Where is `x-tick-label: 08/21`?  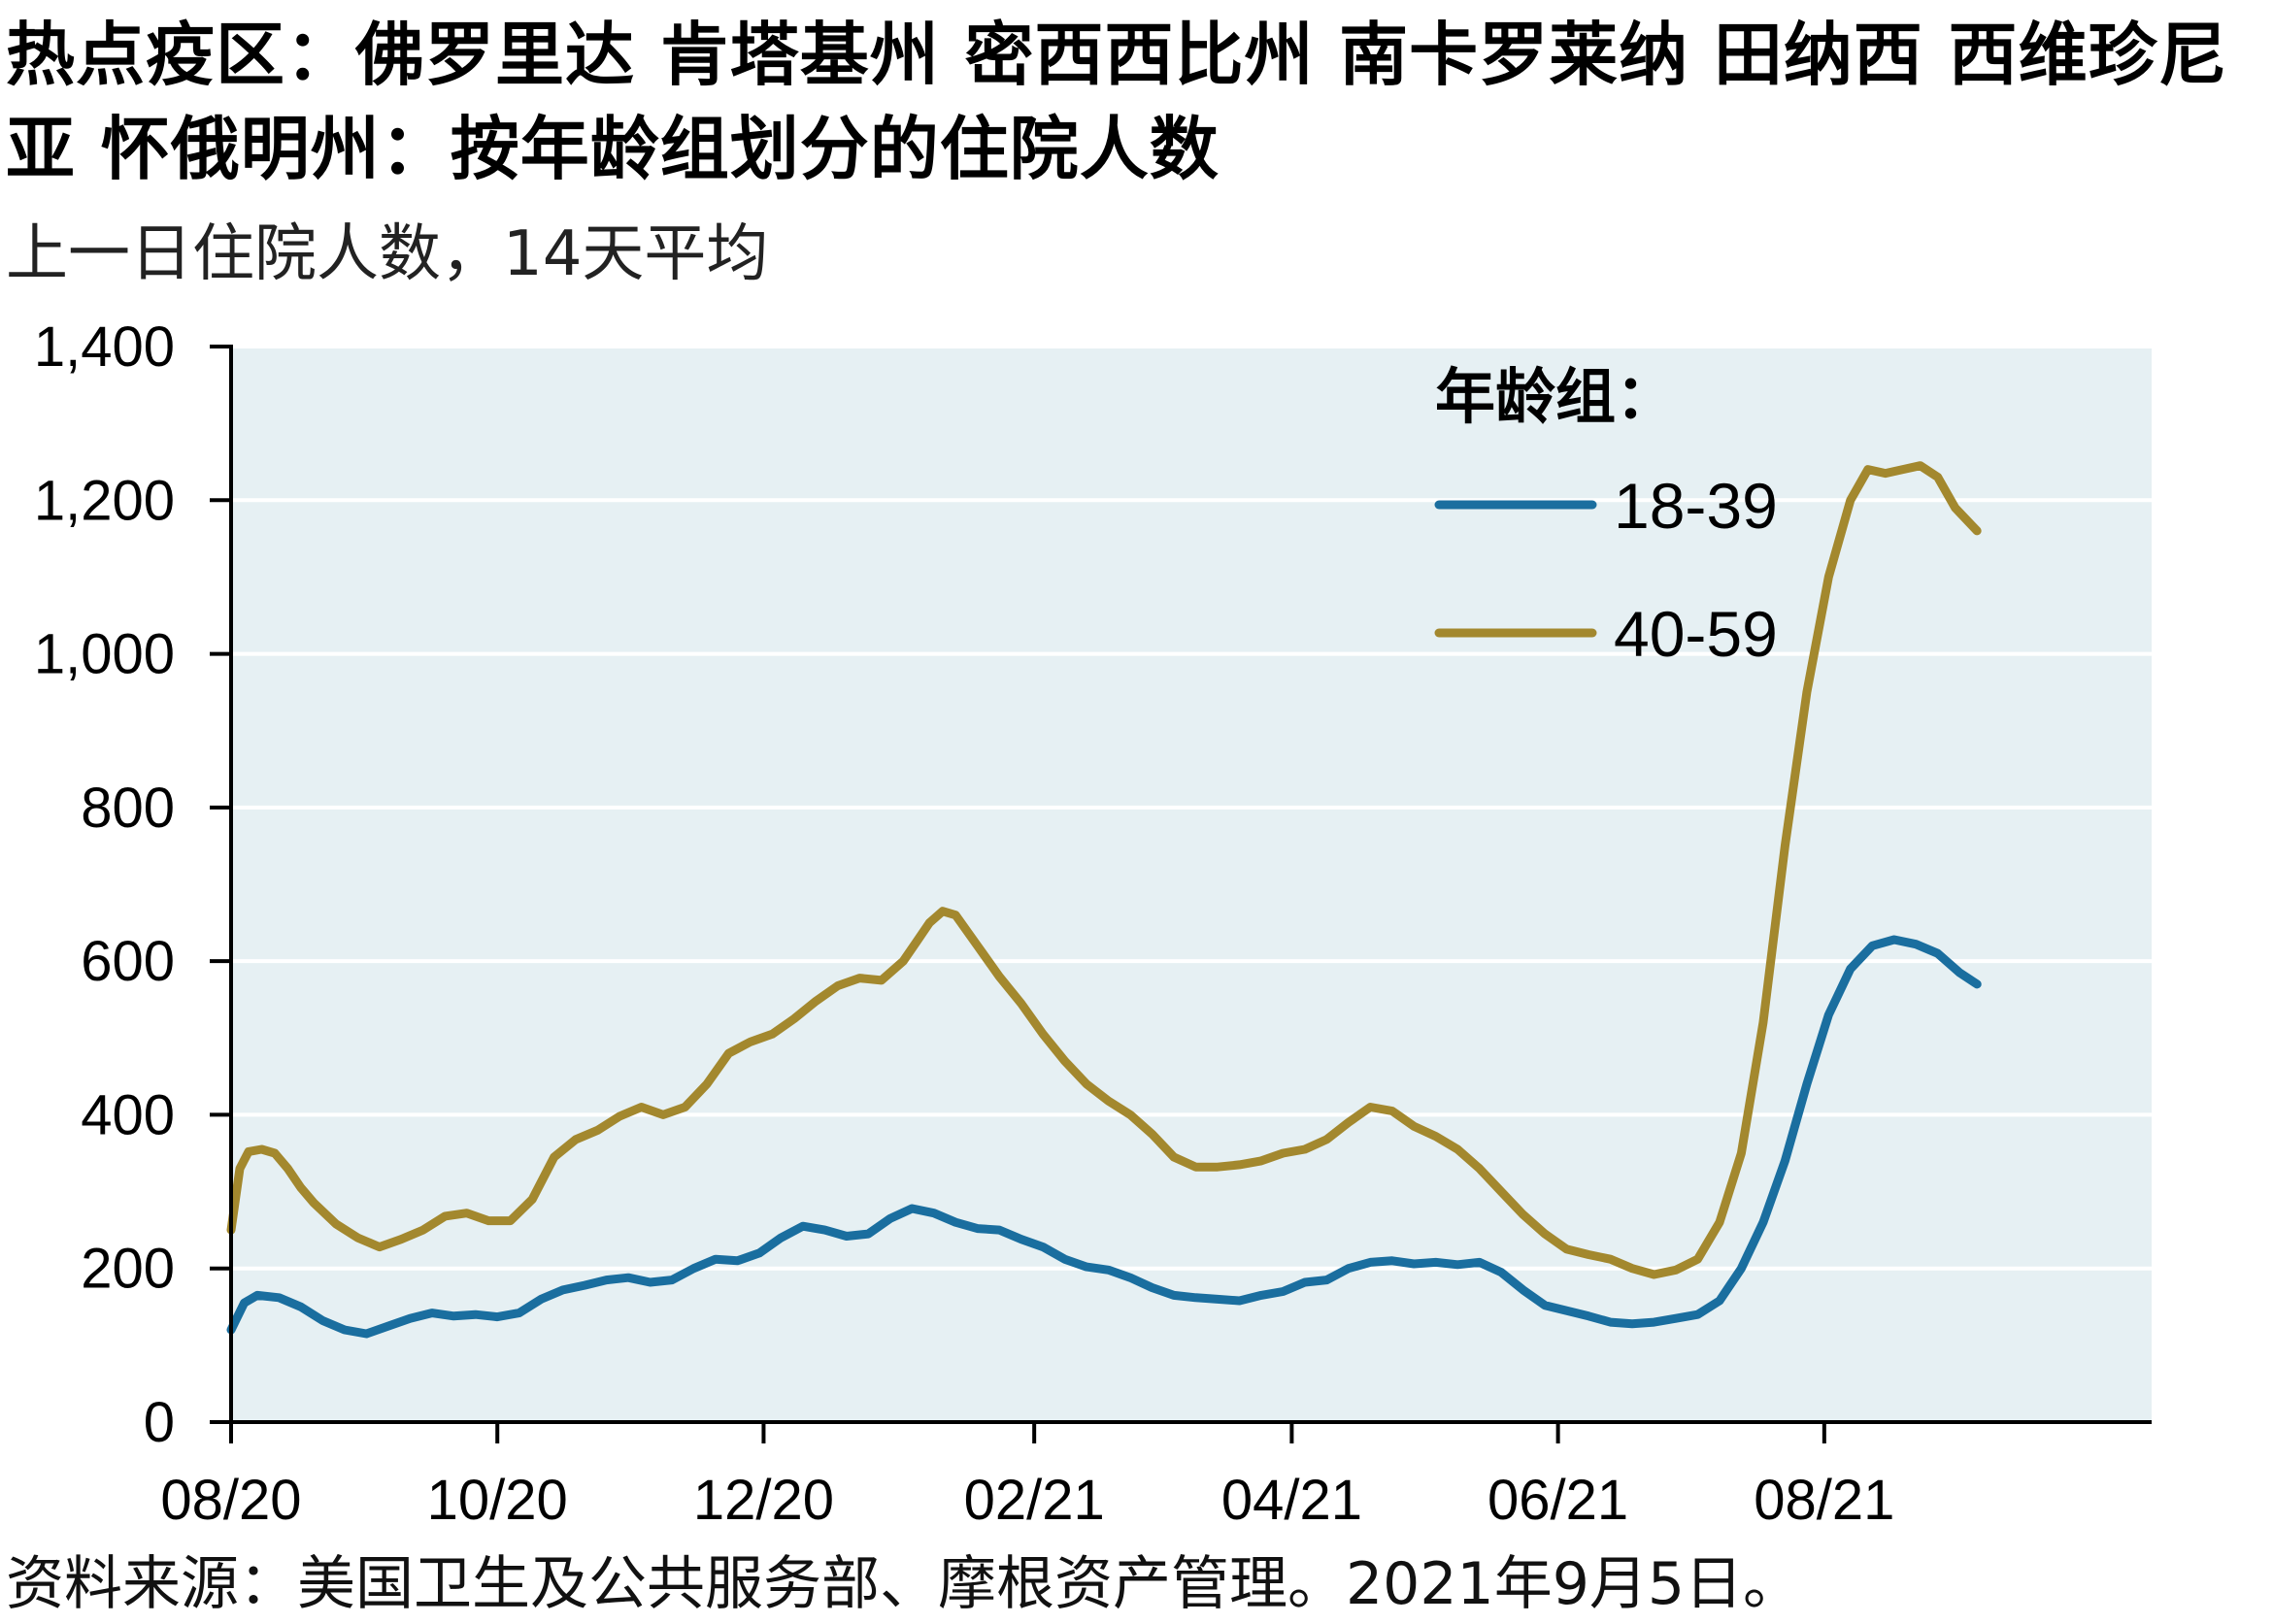 x-tick-label: 08/21 is located at coordinates (1824, 1500).